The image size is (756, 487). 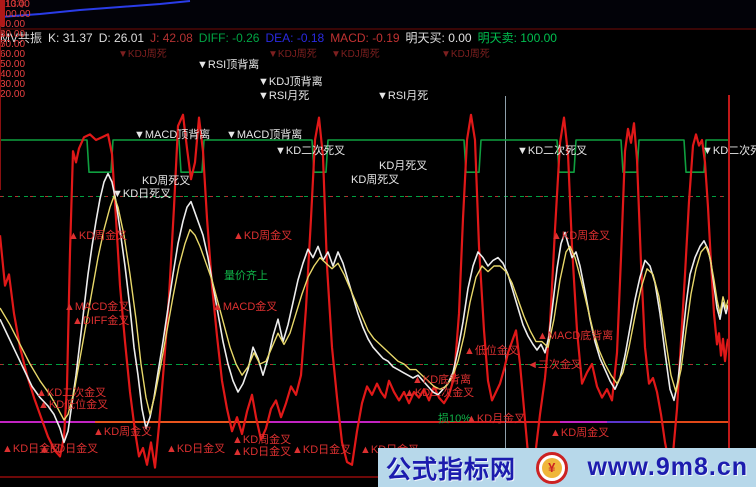 I want to click on logo-glyph: ¥, so click(x=551, y=467).